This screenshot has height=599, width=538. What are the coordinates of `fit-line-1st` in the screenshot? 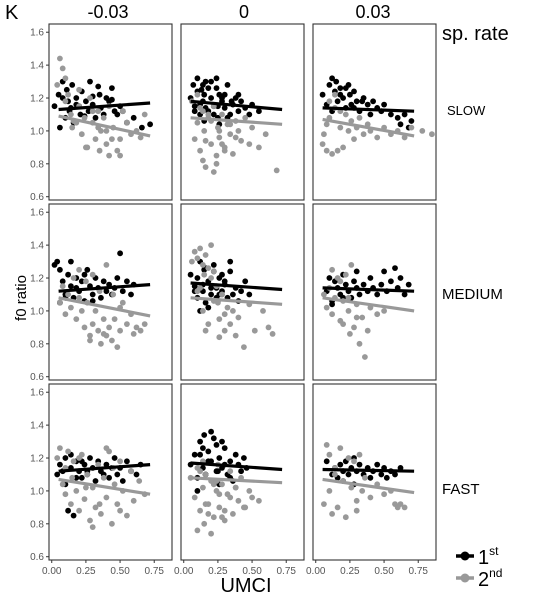 It's located at (236, 105).